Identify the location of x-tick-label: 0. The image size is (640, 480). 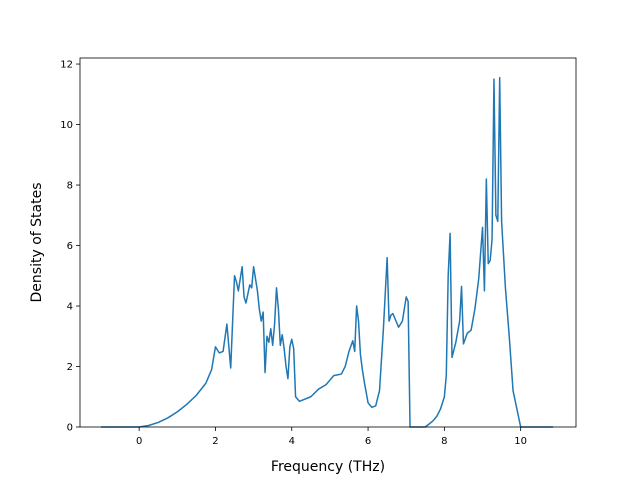
(139, 441).